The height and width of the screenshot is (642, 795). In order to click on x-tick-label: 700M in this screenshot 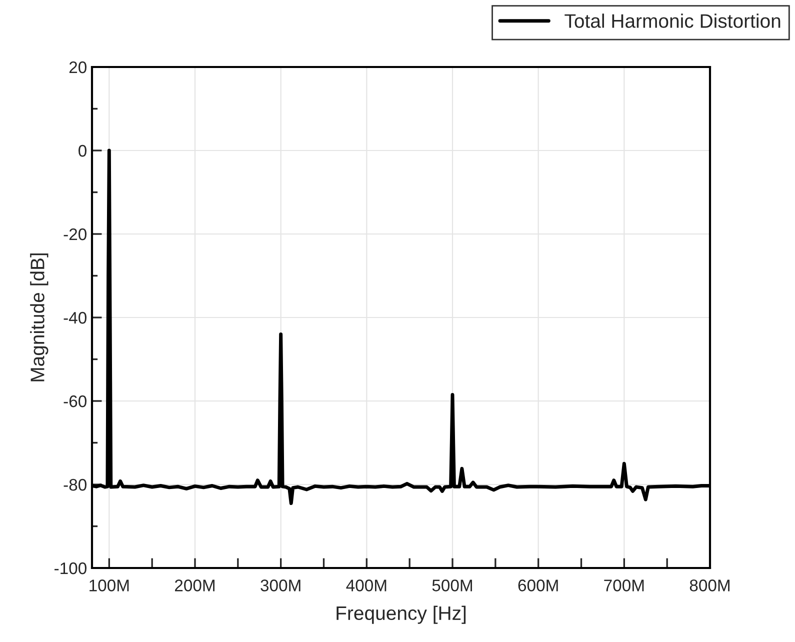, I will do `click(624, 586)`.